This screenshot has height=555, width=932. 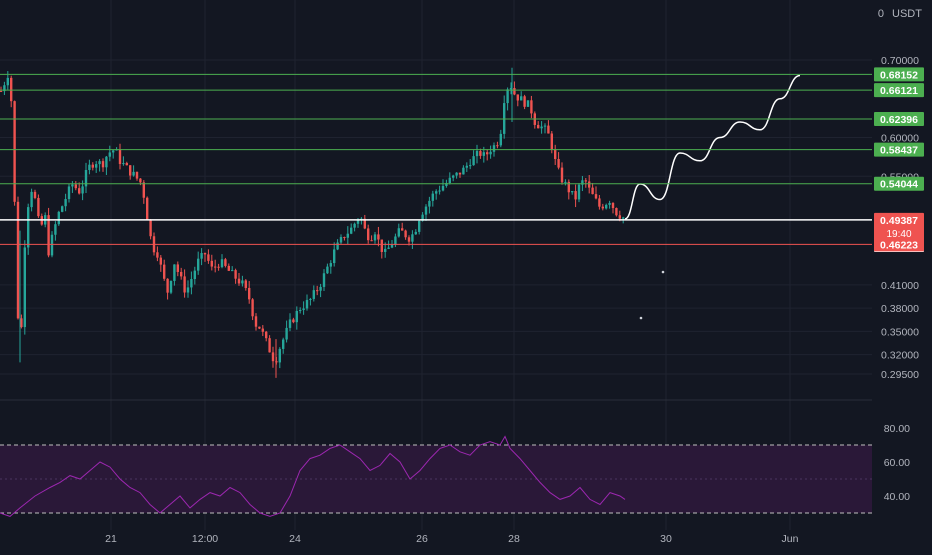 I want to click on level-label: 0.49387, so click(x=899, y=221).